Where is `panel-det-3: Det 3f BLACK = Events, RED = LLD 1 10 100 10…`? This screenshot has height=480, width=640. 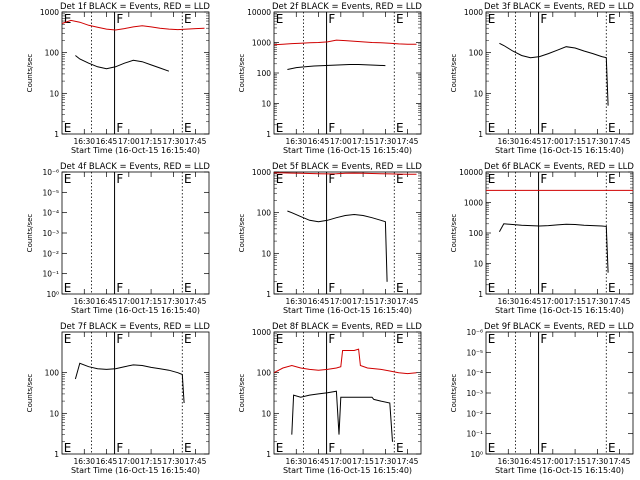 panel-det-3: Det 3f BLACK = Events, RED = LLD 1 10 100 10… is located at coordinates (542, 78).